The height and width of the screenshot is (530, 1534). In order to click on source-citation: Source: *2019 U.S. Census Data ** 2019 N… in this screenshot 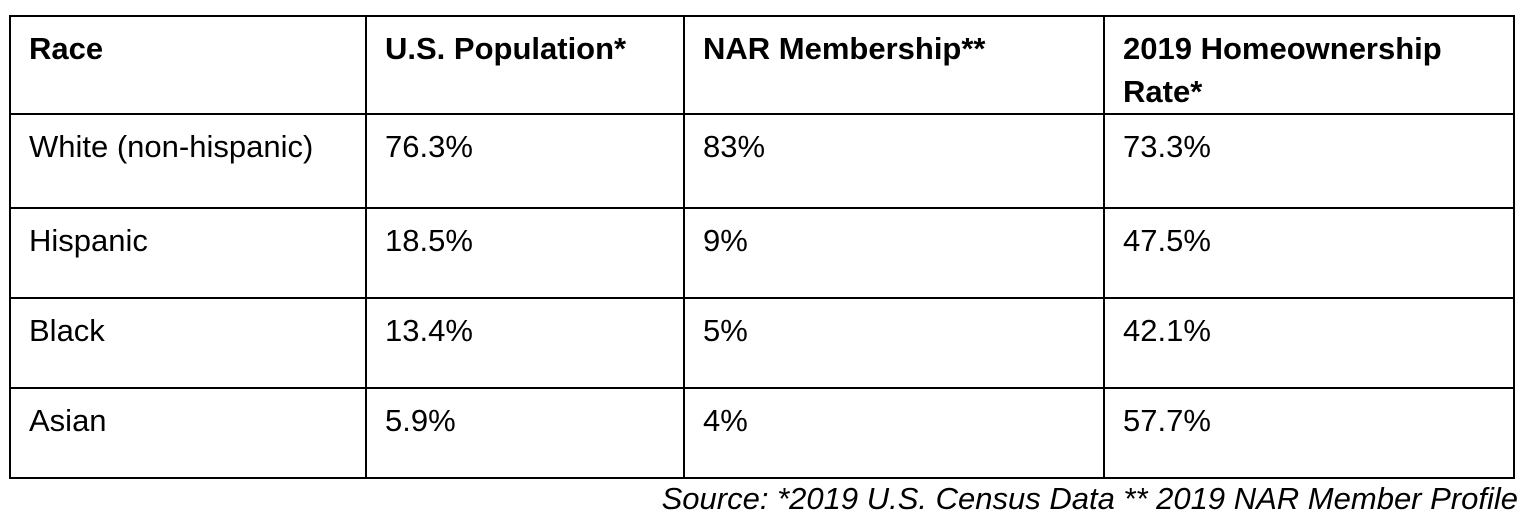, I will do `click(1089, 498)`.